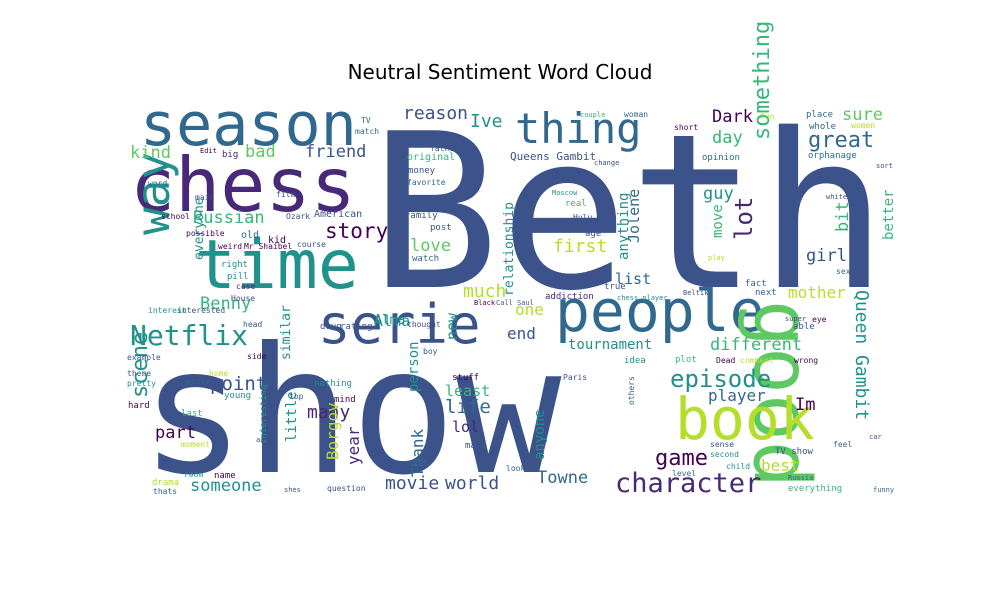  I want to click on word-reason: reason, so click(436, 113).